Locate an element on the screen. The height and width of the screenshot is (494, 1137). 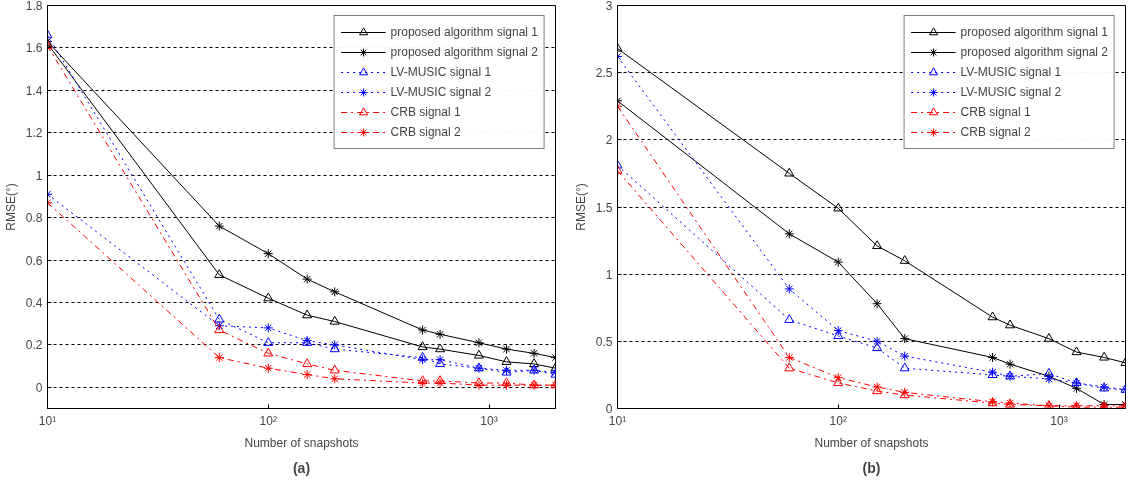
y-tick-label: 1.6 is located at coordinates (34, 48).